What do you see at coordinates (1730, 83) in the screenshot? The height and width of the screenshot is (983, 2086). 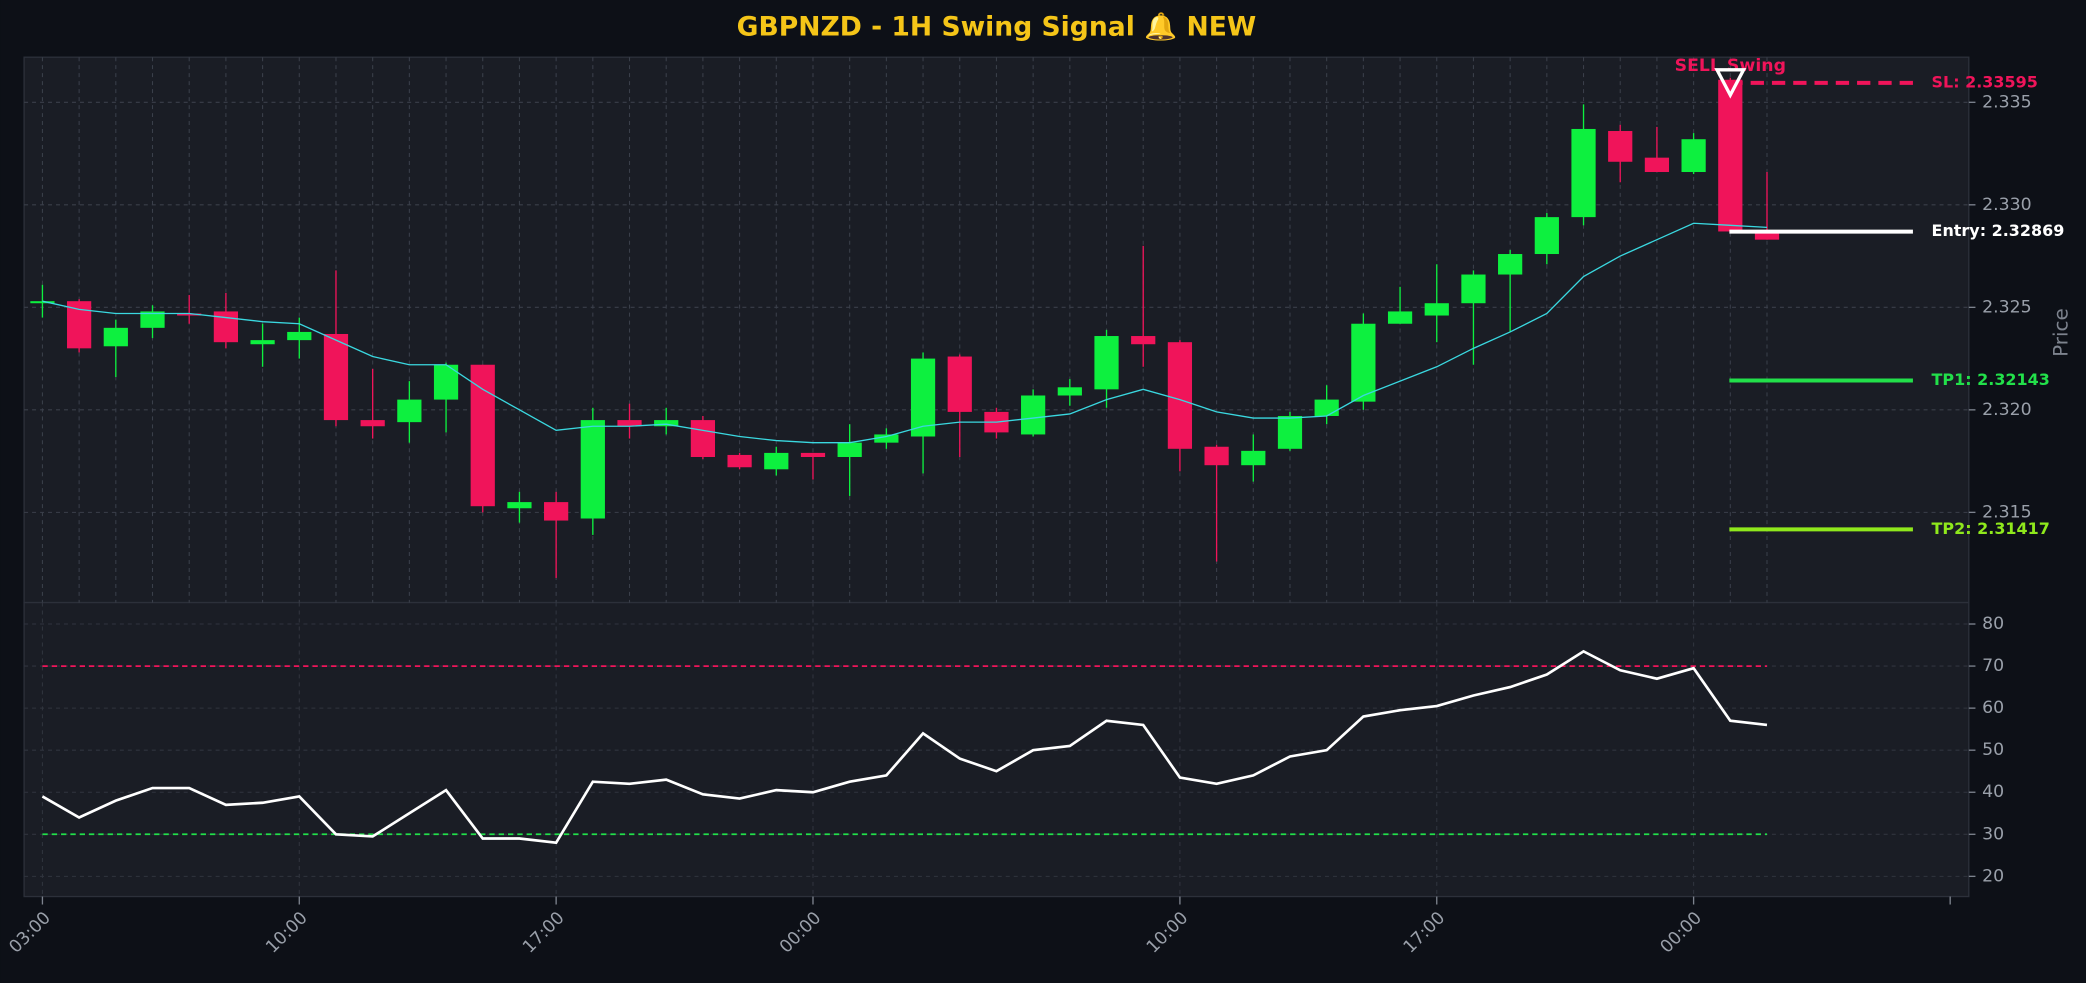 I see `signal-marker` at bounding box center [1730, 83].